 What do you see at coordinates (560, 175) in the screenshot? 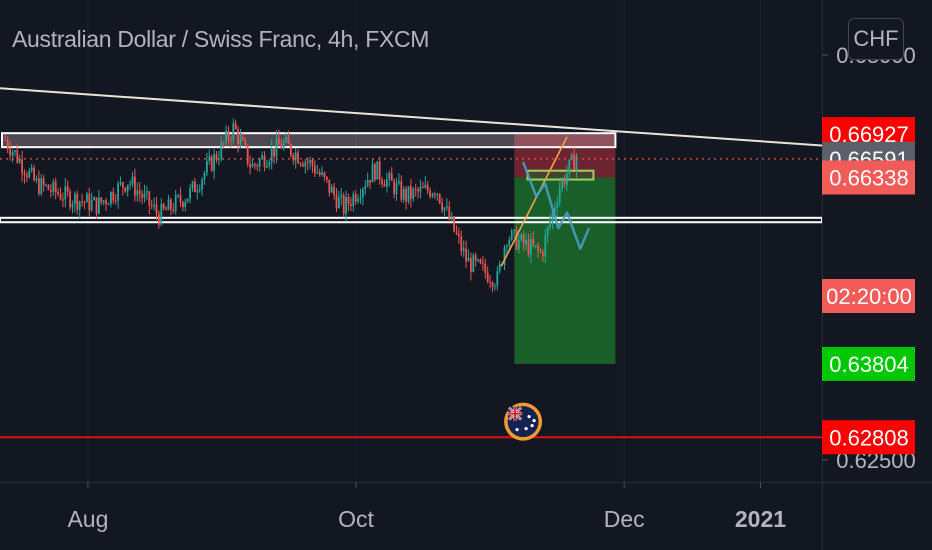
I see `entry-box` at bounding box center [560, 175].